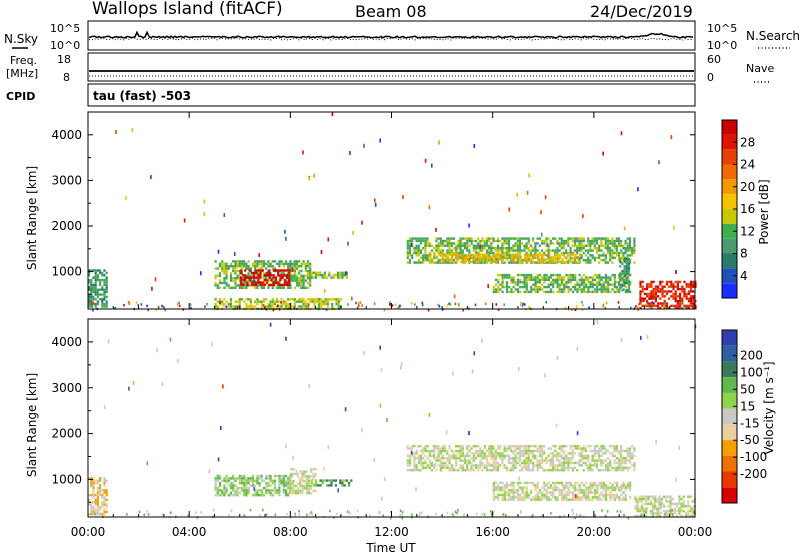 Image resolution: width=800 pixels, height=554 pixels. What do you see at coordinates (729, 432) in the screenshot?
I see `colorbar-cell` at bounding box center [729, 432].